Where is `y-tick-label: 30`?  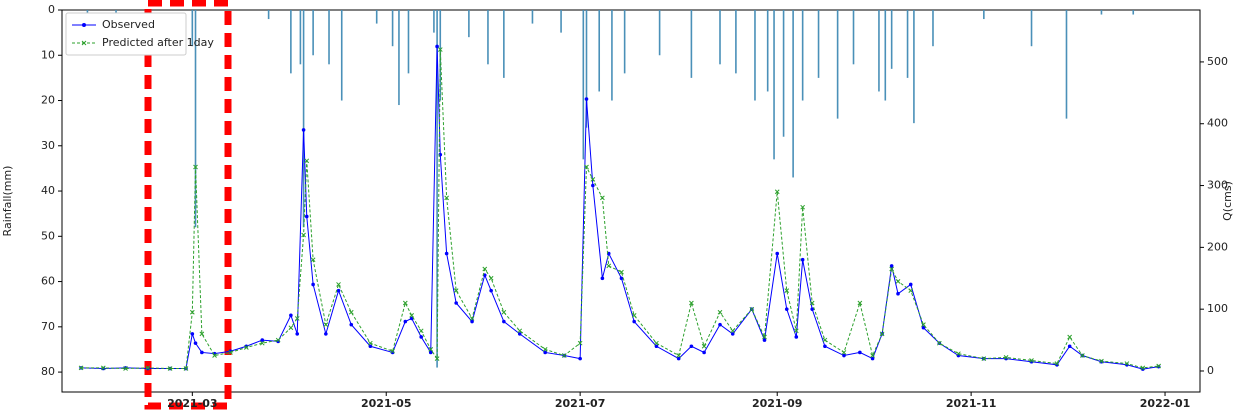
y-tick-label: 30 is located at coordinates (48, 145).